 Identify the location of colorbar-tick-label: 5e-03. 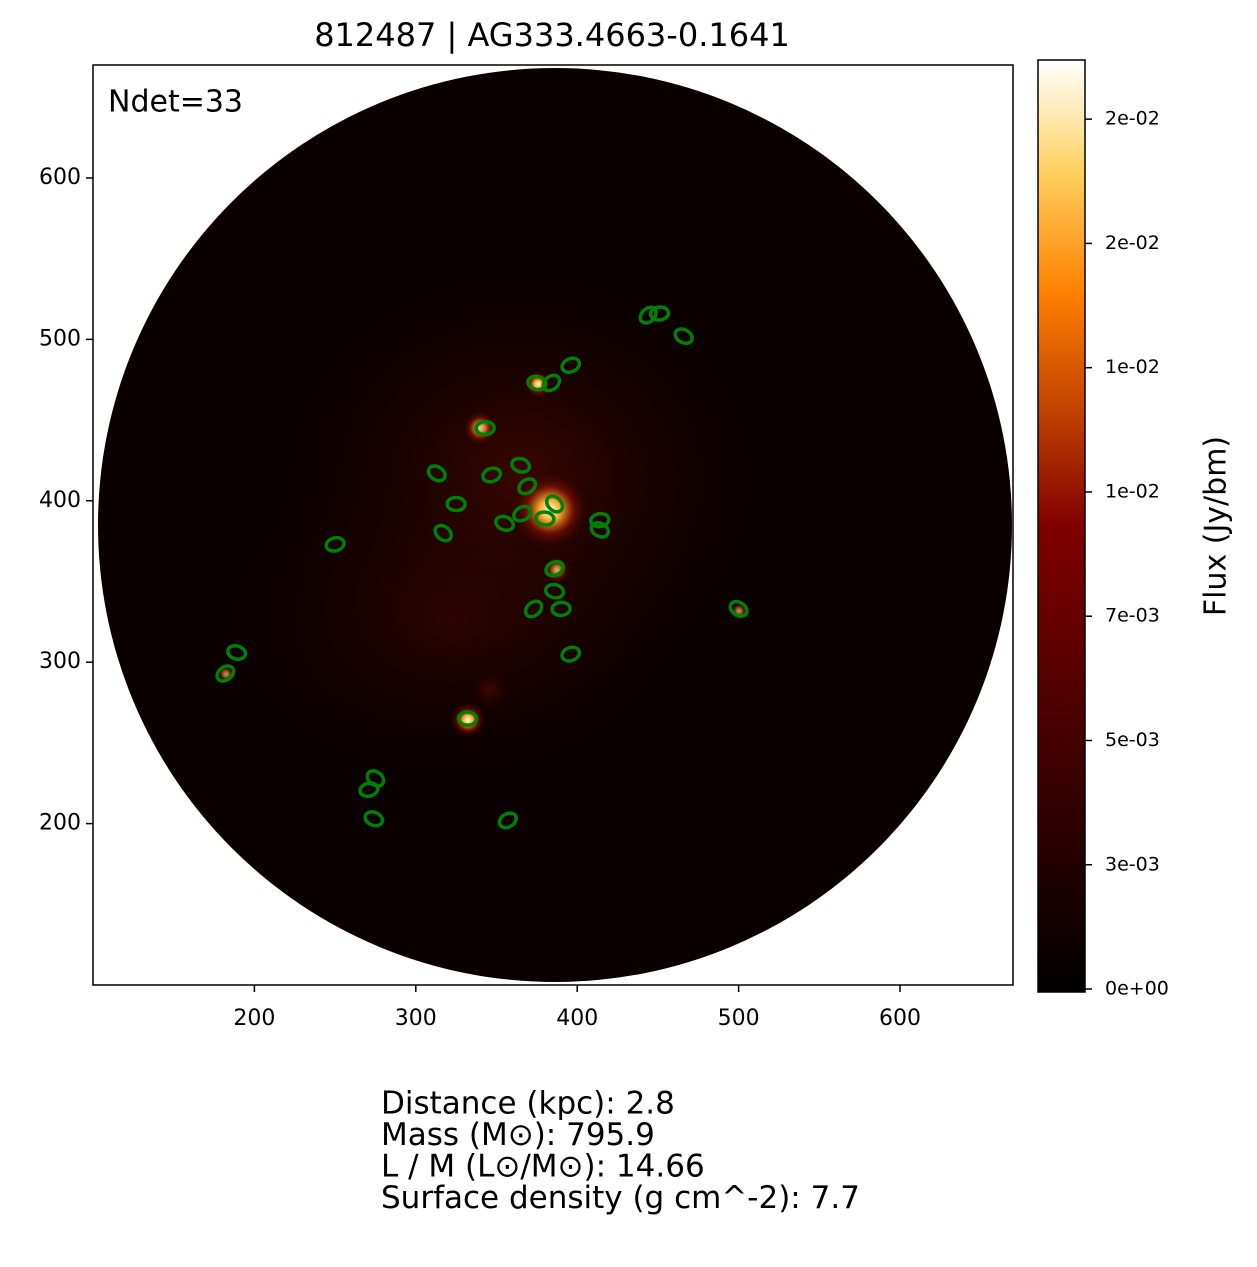
(1132, 740).